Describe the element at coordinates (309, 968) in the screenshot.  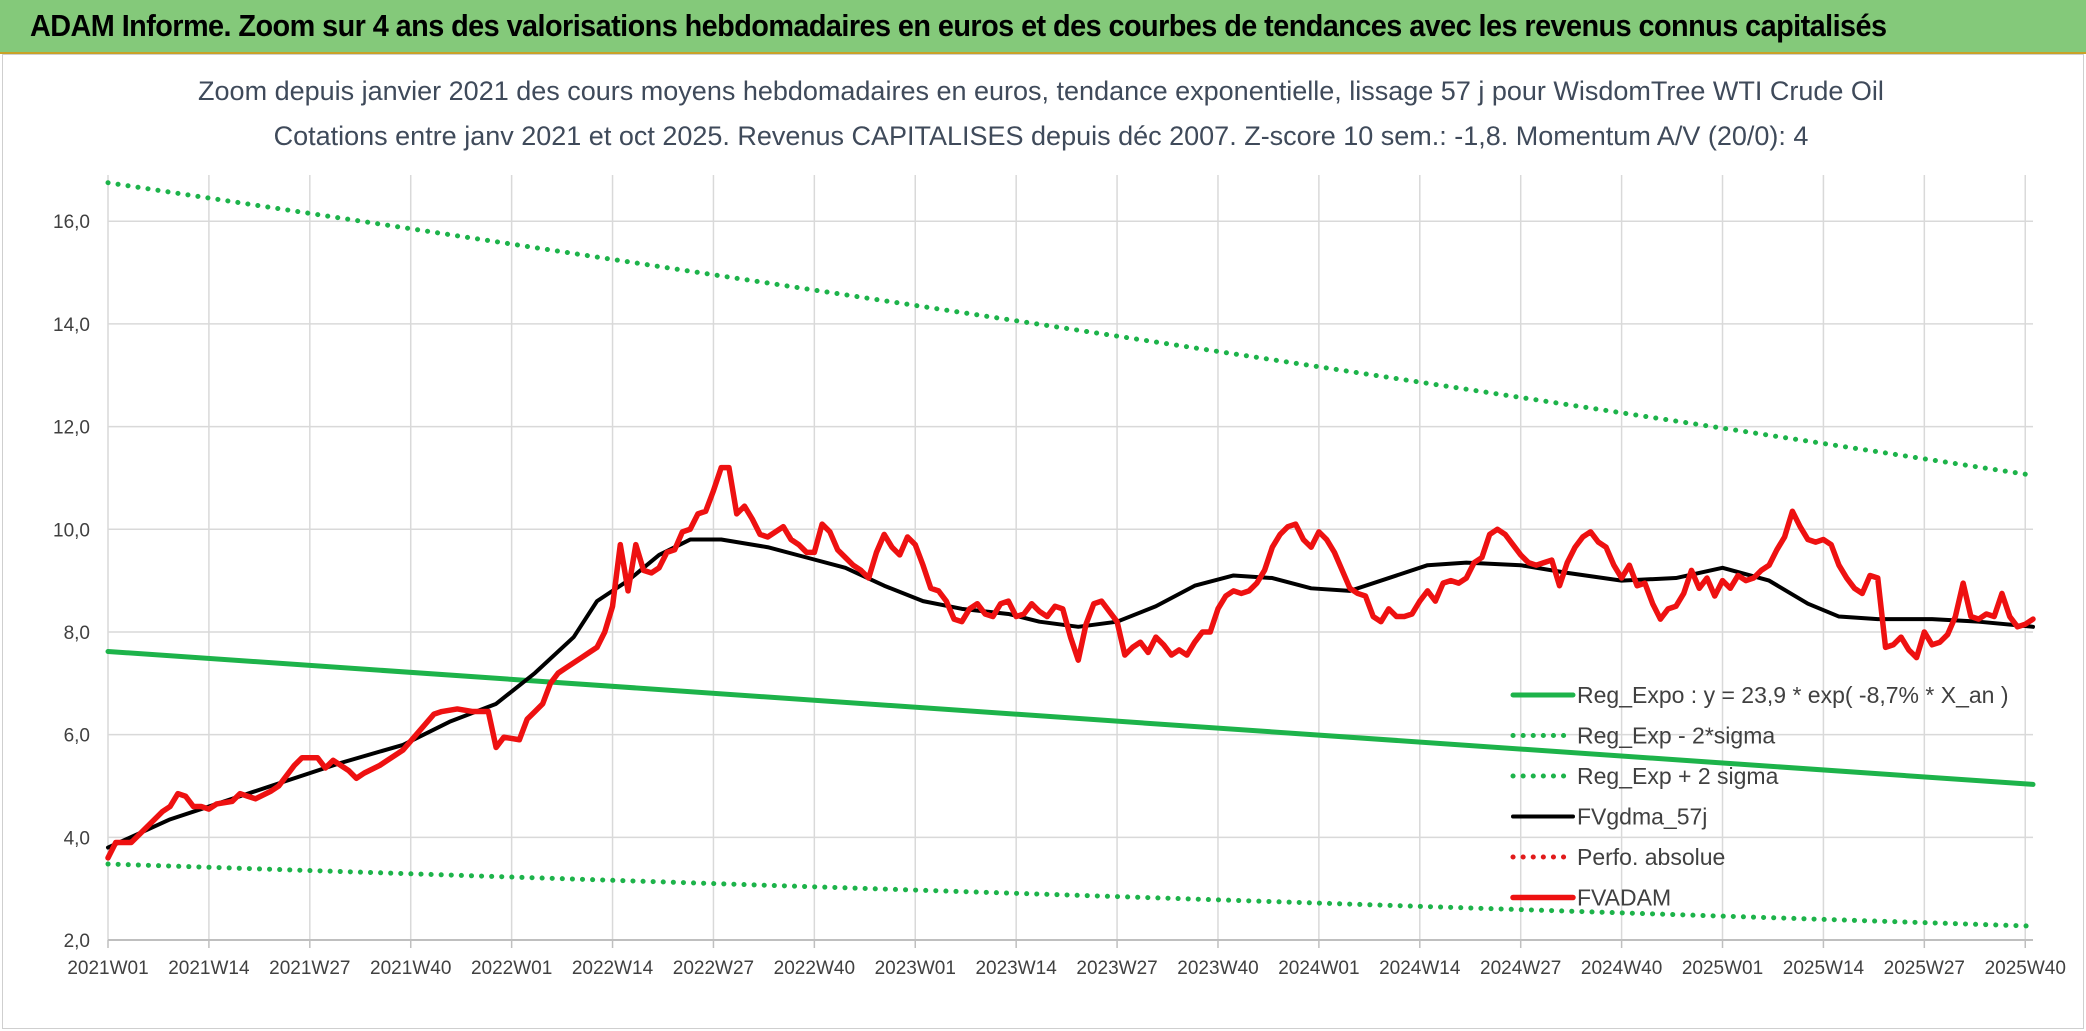
I see `x-tick-label: 2021W27` at that location.